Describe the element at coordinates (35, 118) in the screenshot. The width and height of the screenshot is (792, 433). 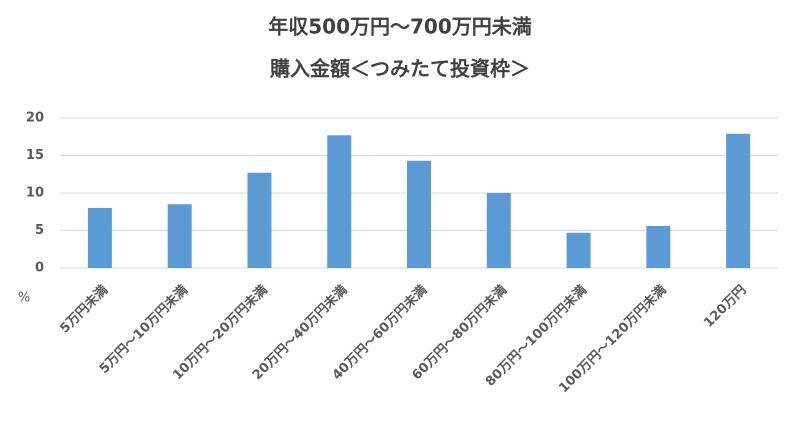
I see `y-tick-label: 20` at that location.